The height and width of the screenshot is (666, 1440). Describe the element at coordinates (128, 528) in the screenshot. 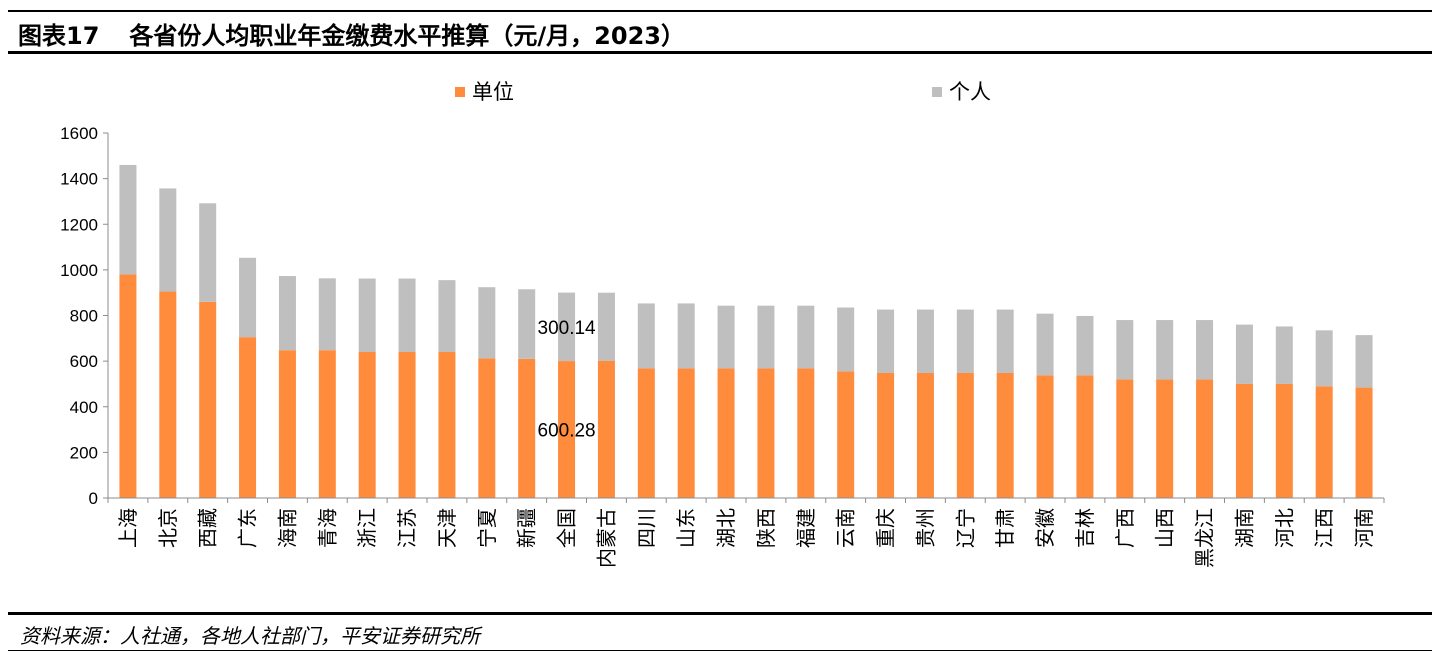

I see `x-tick-label: 上海` at that location.